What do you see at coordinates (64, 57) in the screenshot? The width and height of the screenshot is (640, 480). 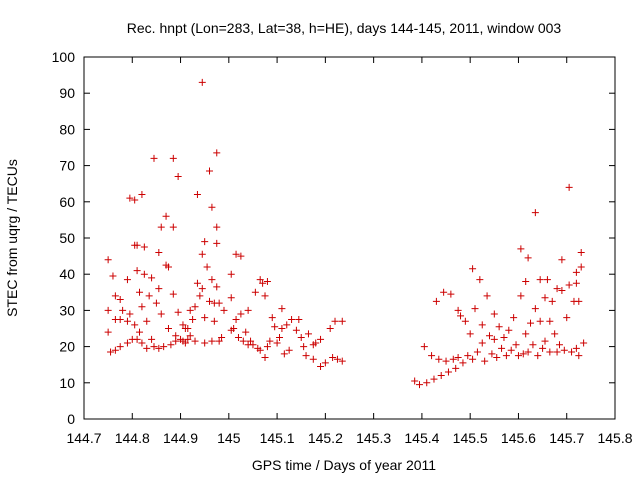 I see `y-tick-label: 100` at bounding box center [64, 57].